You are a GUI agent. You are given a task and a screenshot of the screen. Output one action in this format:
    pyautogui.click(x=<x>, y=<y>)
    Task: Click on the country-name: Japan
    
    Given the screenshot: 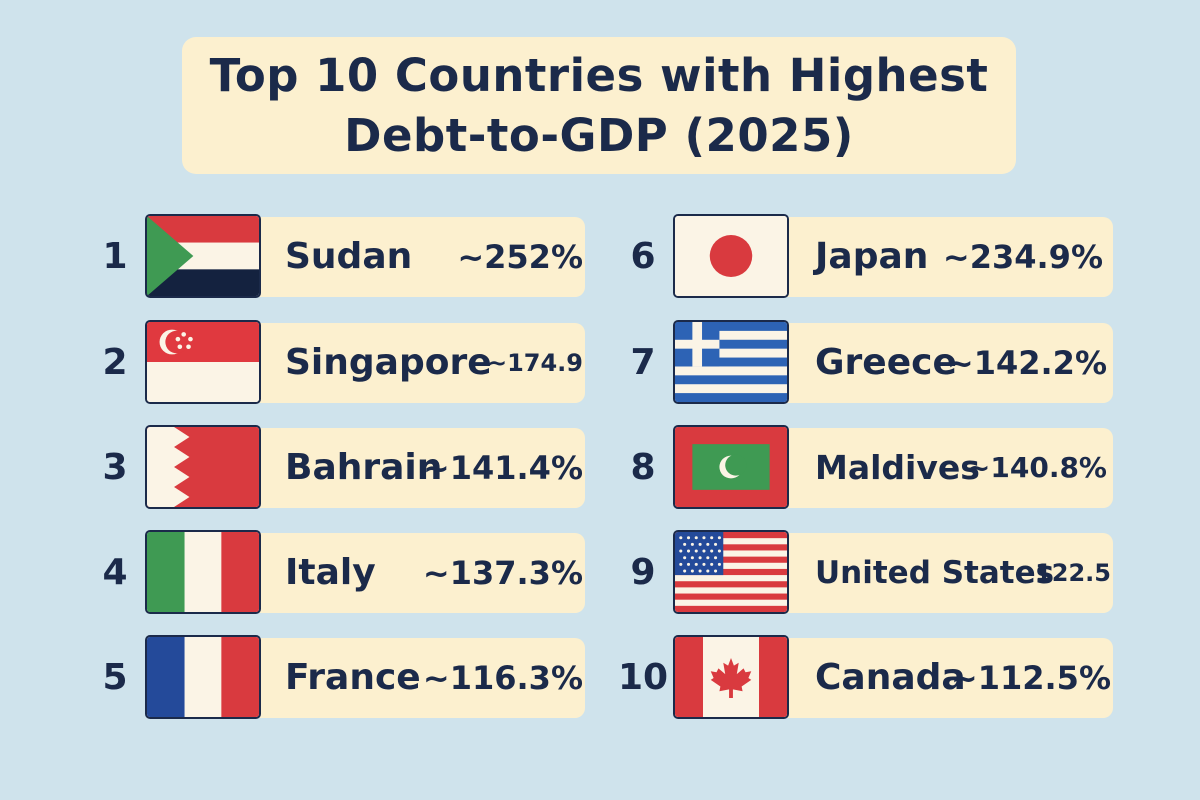 What is the action you would take?
    pyautogui.click(x=872, y=256)
    